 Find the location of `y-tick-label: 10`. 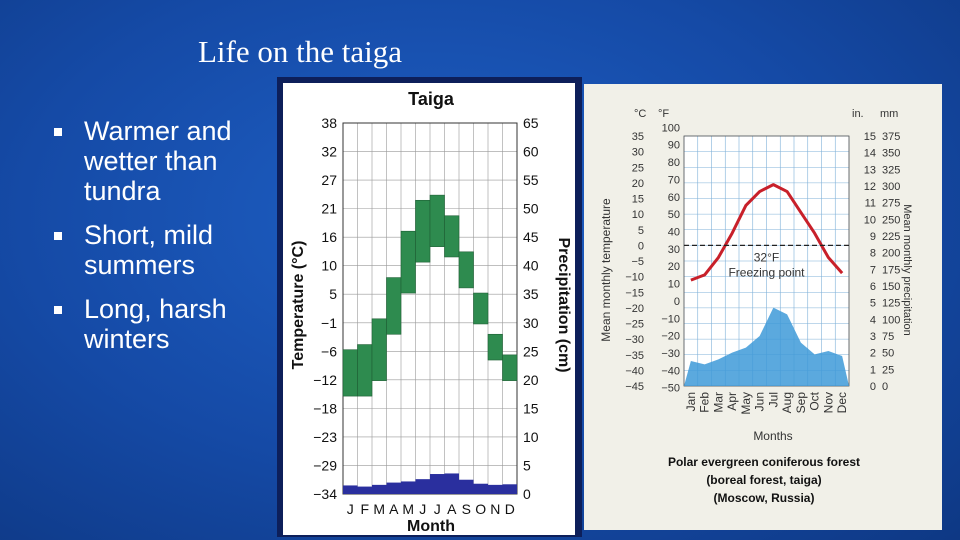

y-tick-label: 10 is located at coordinates (329, 266).